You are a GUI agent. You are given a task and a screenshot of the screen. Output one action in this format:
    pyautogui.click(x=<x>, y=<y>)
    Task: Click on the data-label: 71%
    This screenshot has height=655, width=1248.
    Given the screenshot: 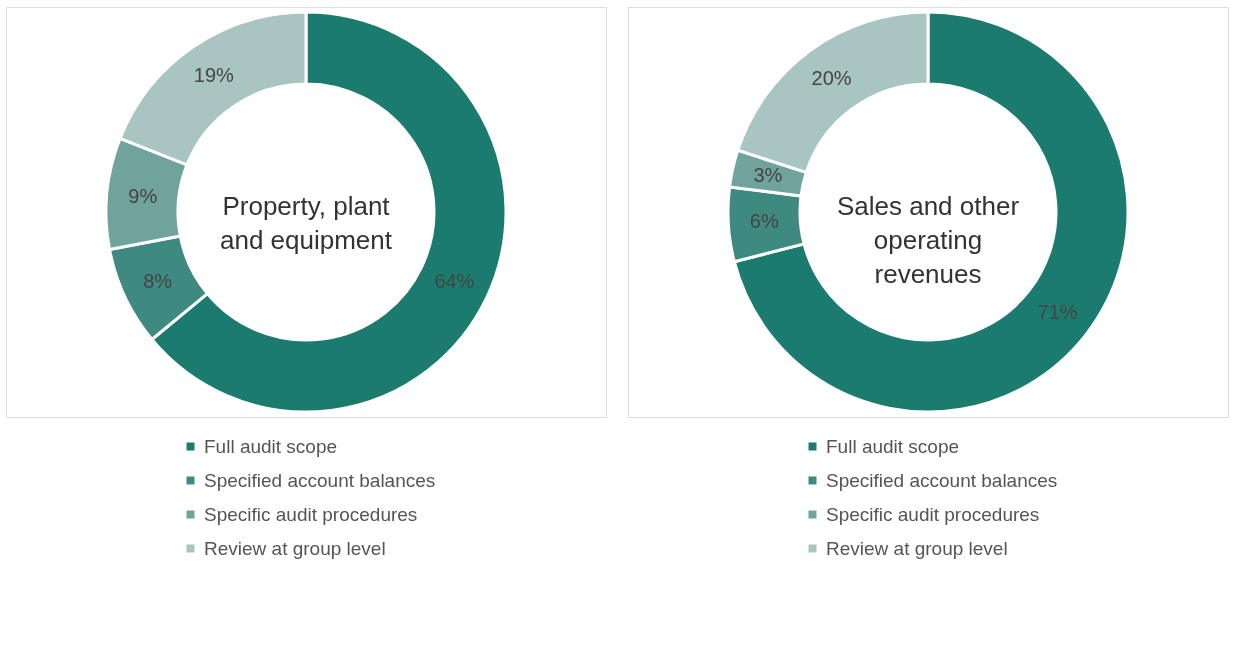 What is the action you would take?
    pyautogui.click(x=1057, y=311)
    